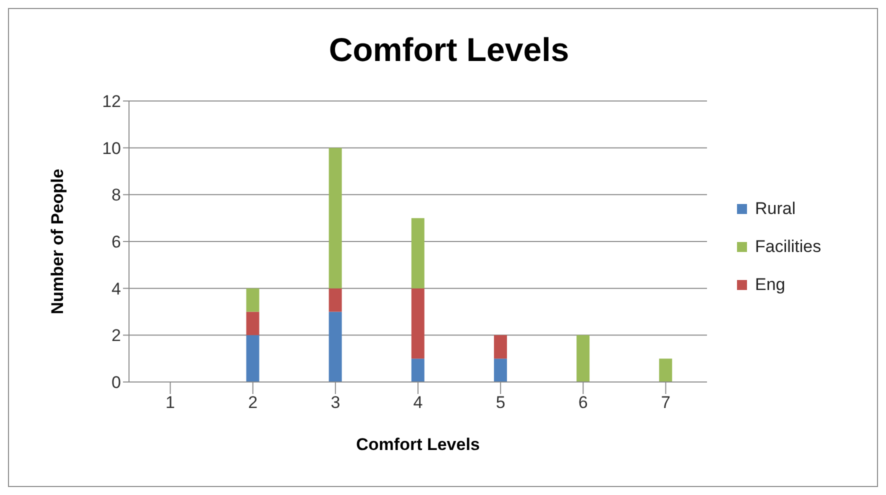  I want to click on legend-label: Rural, so click(775, 208).